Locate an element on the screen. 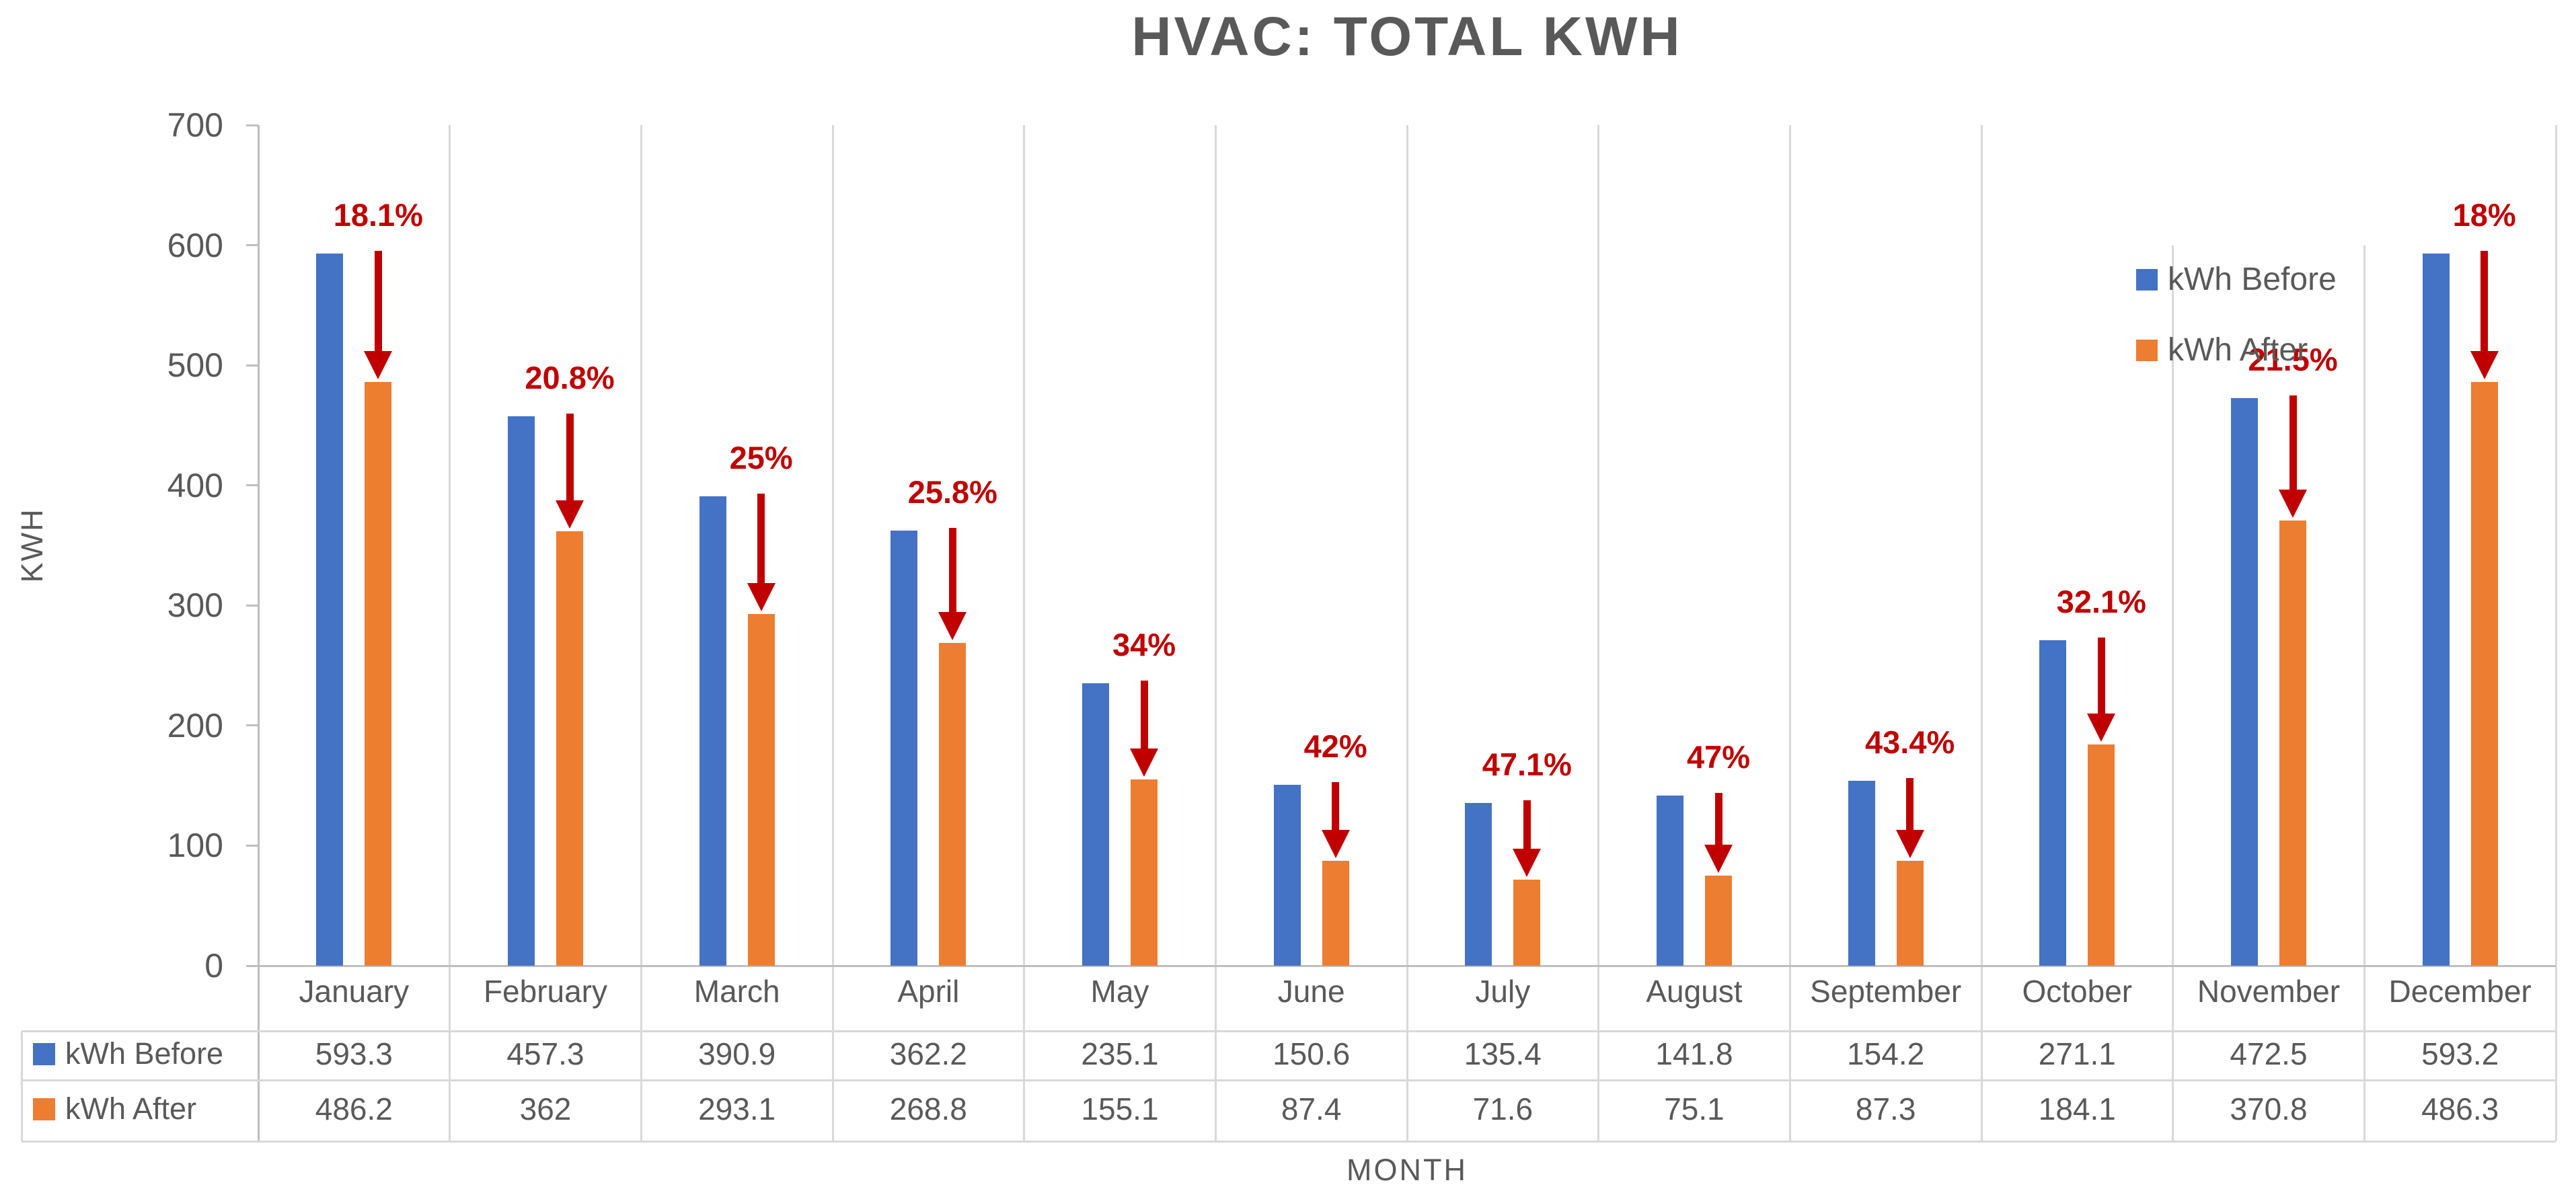 The width and height of the screenshot is (2576, 1191). month-label: October is located at coordinates (2077, 992).